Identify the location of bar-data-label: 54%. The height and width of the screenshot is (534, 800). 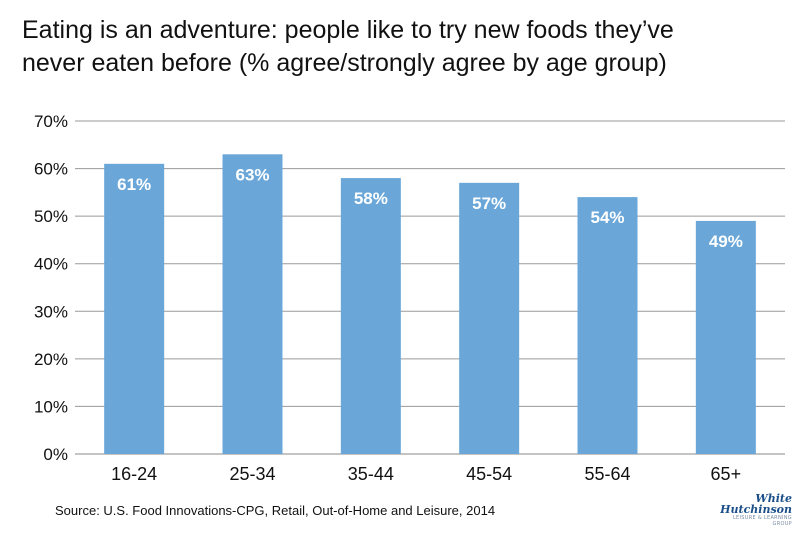
(607, 217).